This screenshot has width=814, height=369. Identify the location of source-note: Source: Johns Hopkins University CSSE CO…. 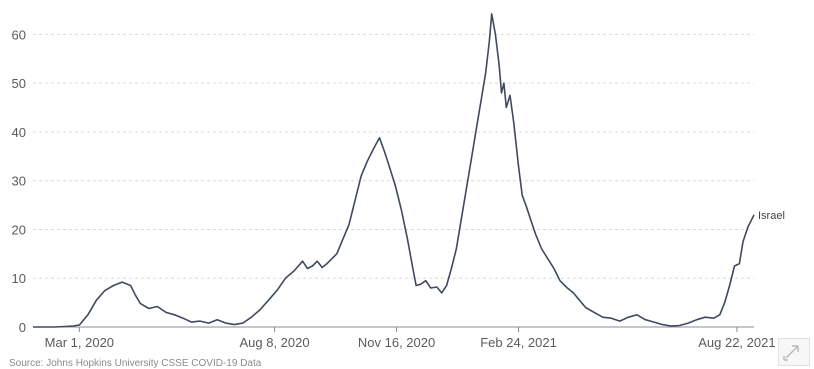
(135, 363).